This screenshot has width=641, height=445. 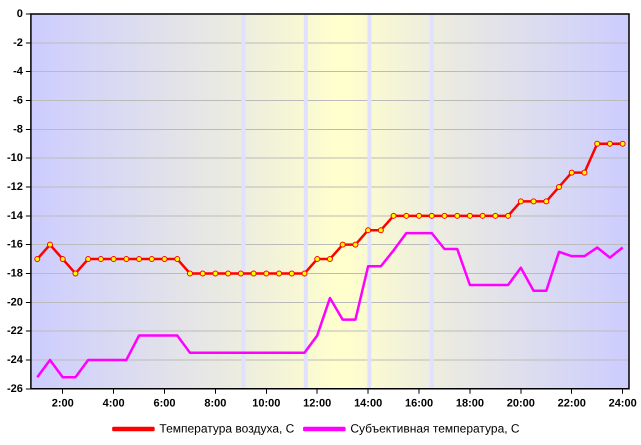 I want to click on x-tick-label: 16:00, so click(x=419, y=403).